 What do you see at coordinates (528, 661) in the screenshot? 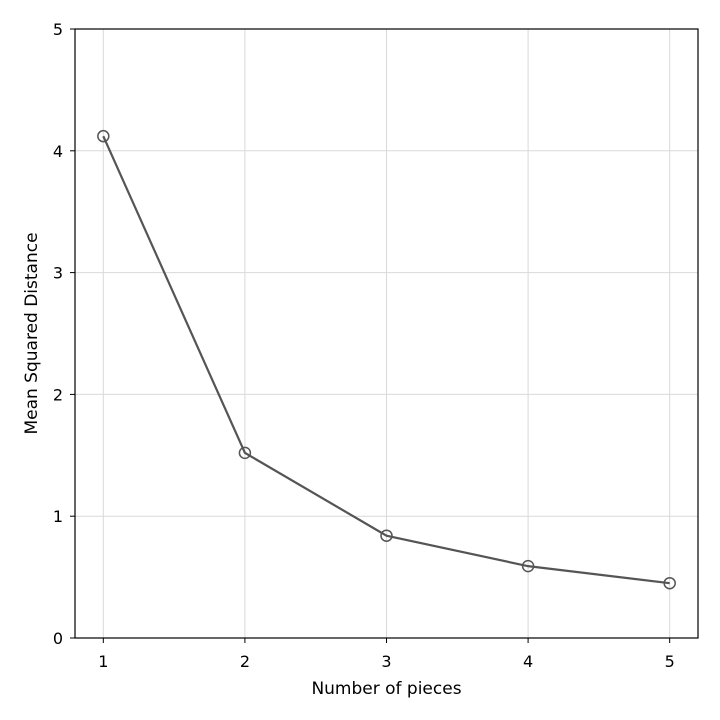
I see `x-tick-label: 4` at bounding box center [528, 661].